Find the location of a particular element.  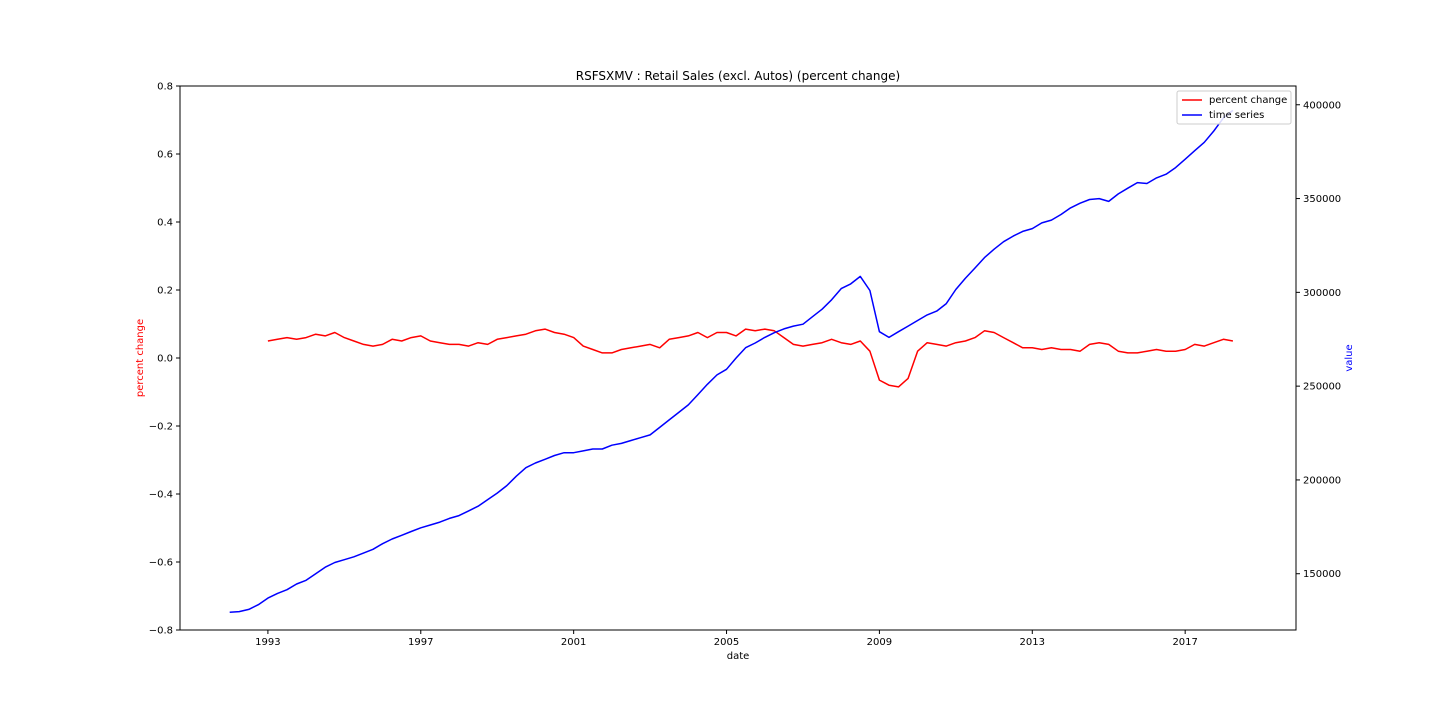

x-tick-label: 1997 is located at coordinates (420, 642).